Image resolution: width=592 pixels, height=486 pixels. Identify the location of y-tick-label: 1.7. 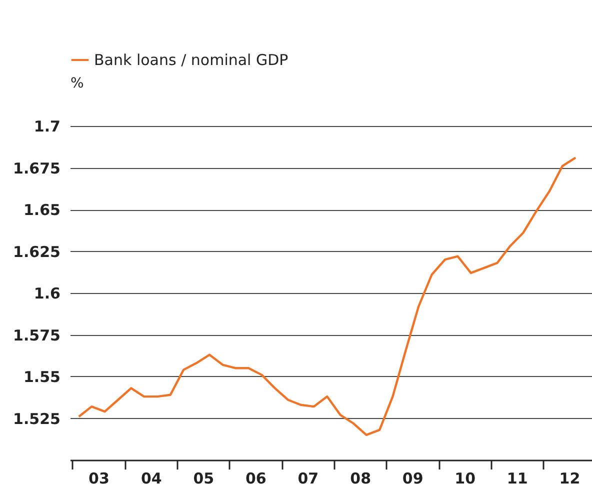
(47, 127).